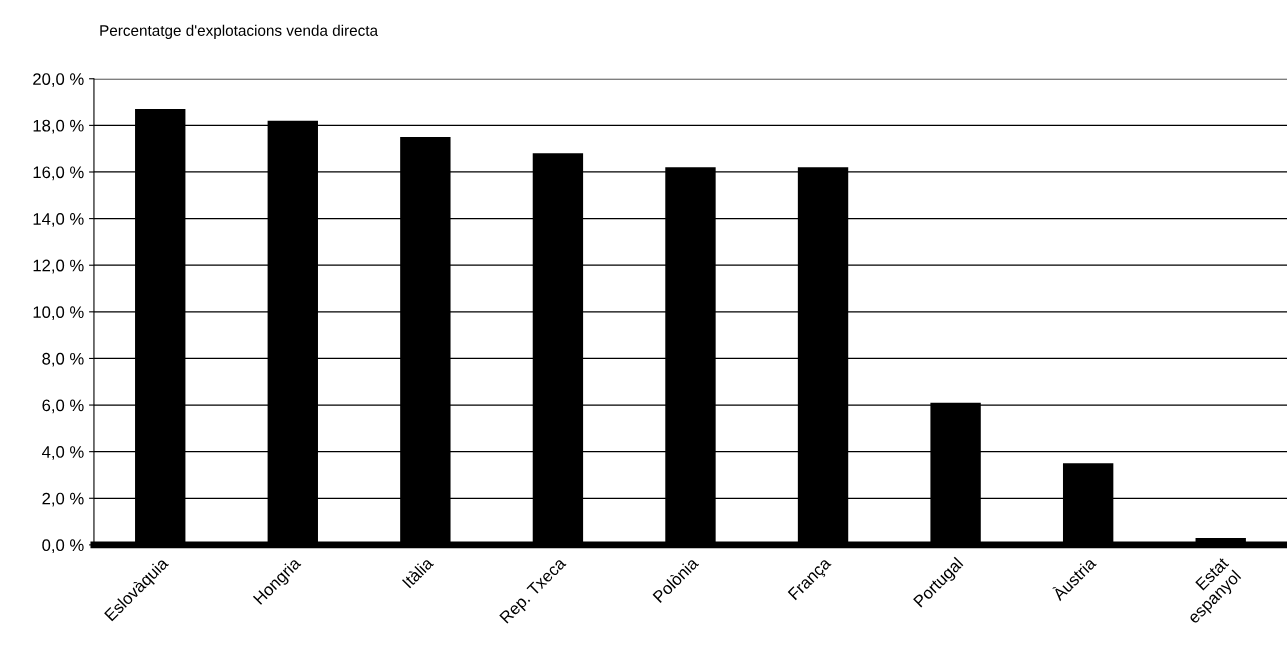 The height and width of the screenshot is (651, 1287). Describe the element at coordinates (58, 313) in the screenshot. I see `y-tick-label: 10,0 %` at that location.